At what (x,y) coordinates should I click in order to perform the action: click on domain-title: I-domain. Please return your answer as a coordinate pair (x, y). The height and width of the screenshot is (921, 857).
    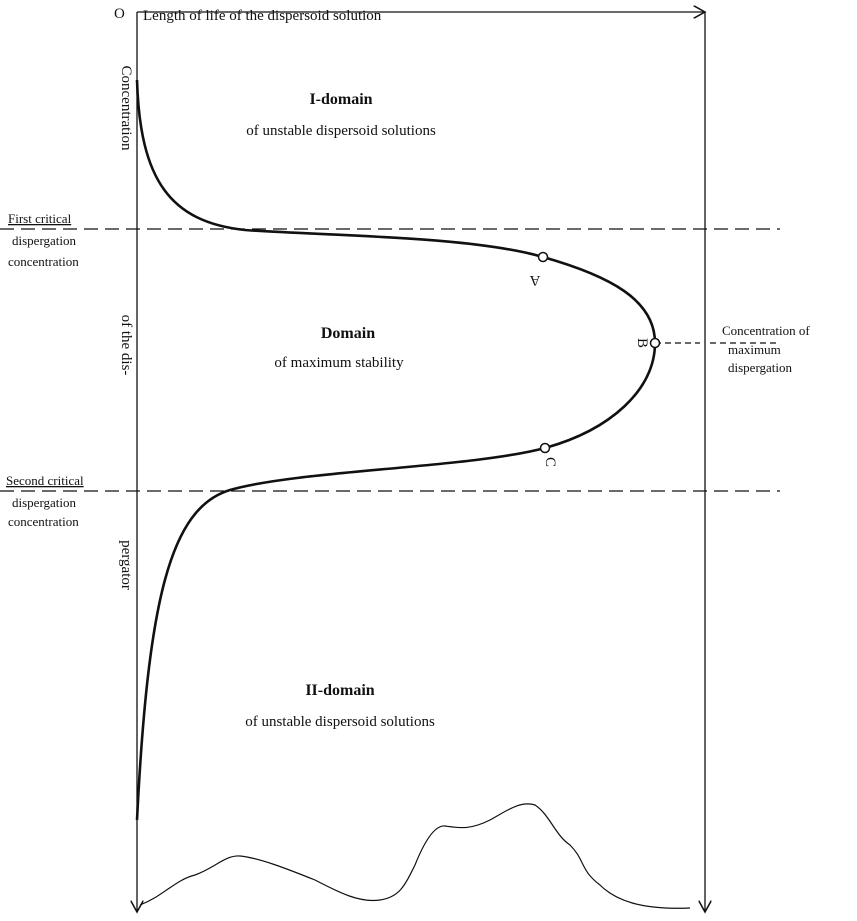
    Looking at the image, I should click on (340, 99).